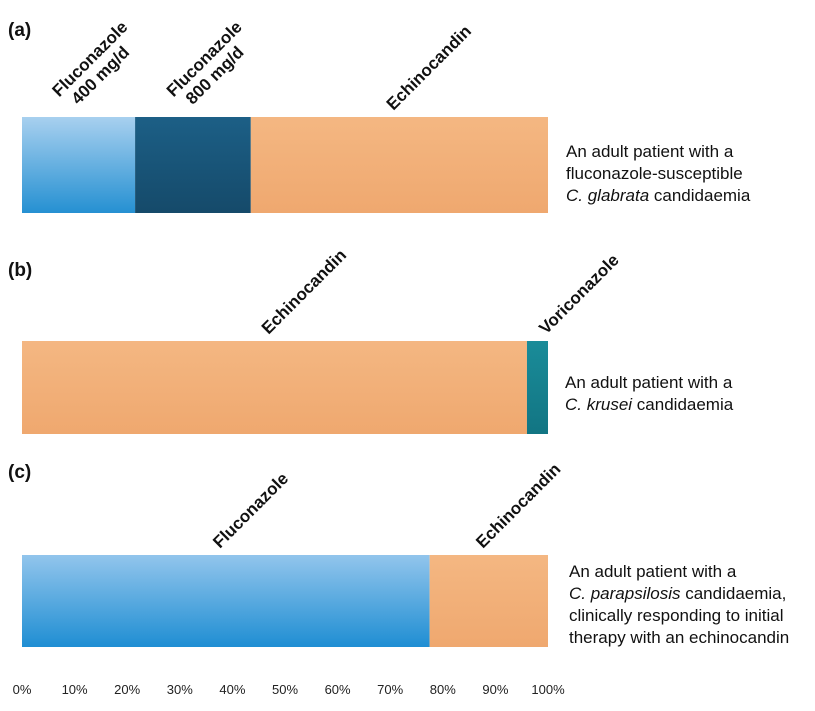 The width and height of the screenshot is (815, 711). What do you see at coordinates (679, 637) in the screenshot?
I see `description-line: therapy with an echinocandin` at bounding box center [679, 637].